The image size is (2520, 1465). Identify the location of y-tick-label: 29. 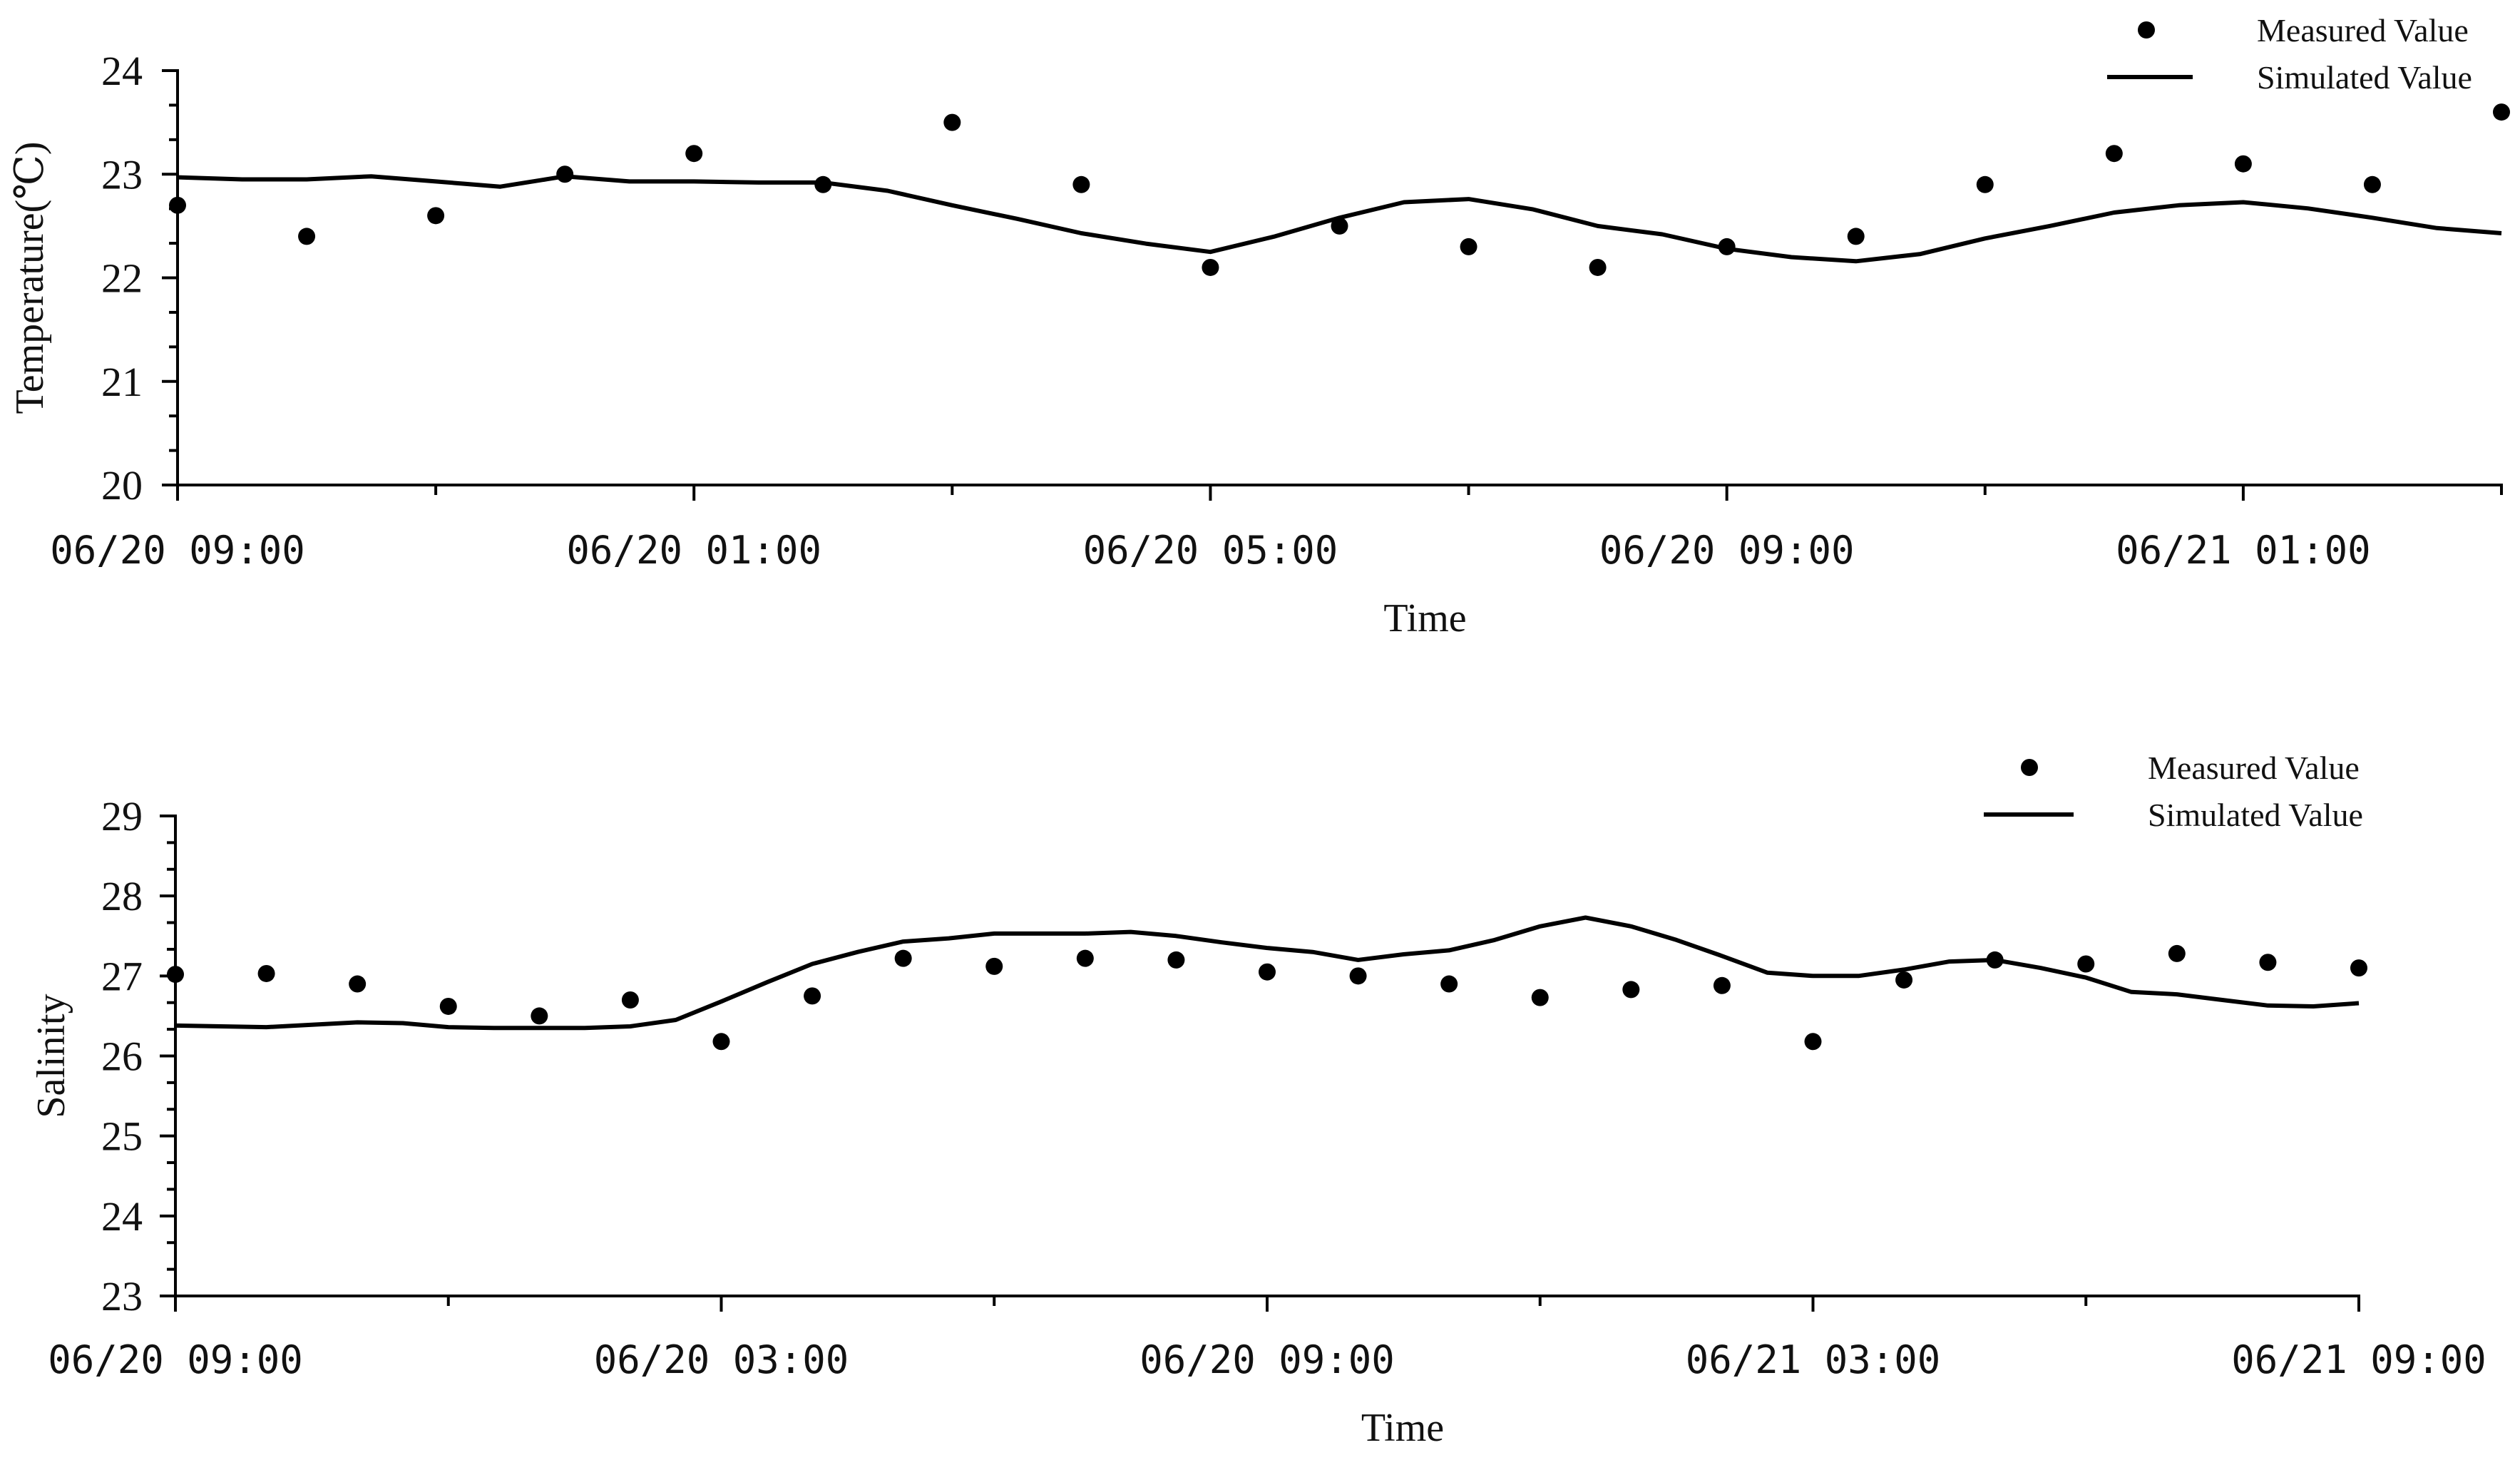
(122, 816).